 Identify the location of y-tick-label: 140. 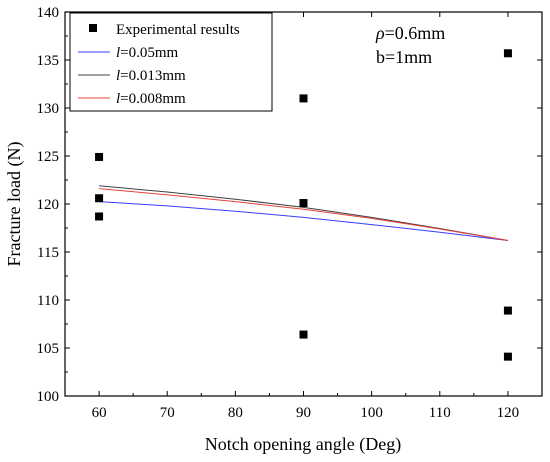
(48, 13).